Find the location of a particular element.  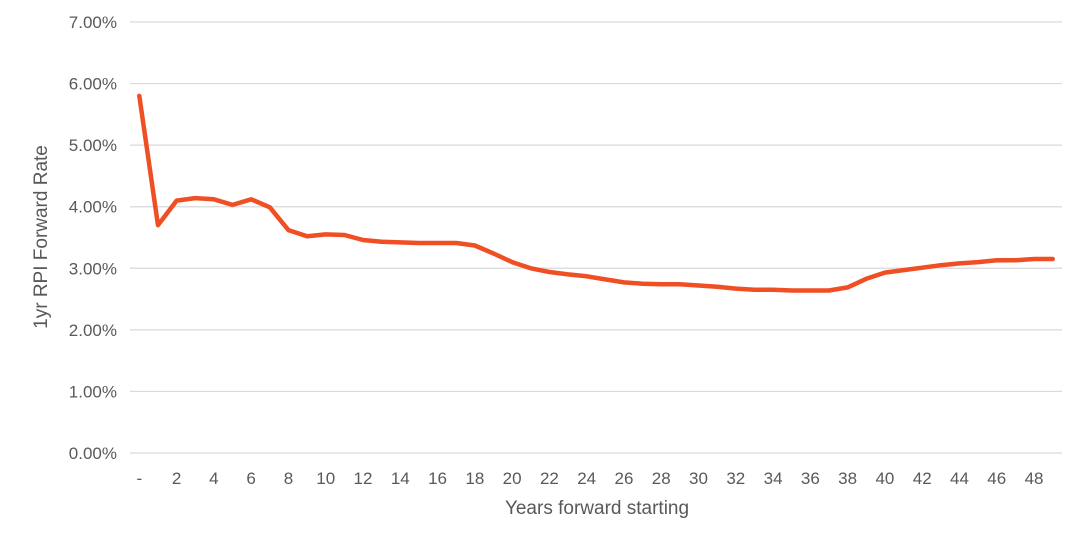

x-tick-label: 32 is located at coordinates (735, 478).